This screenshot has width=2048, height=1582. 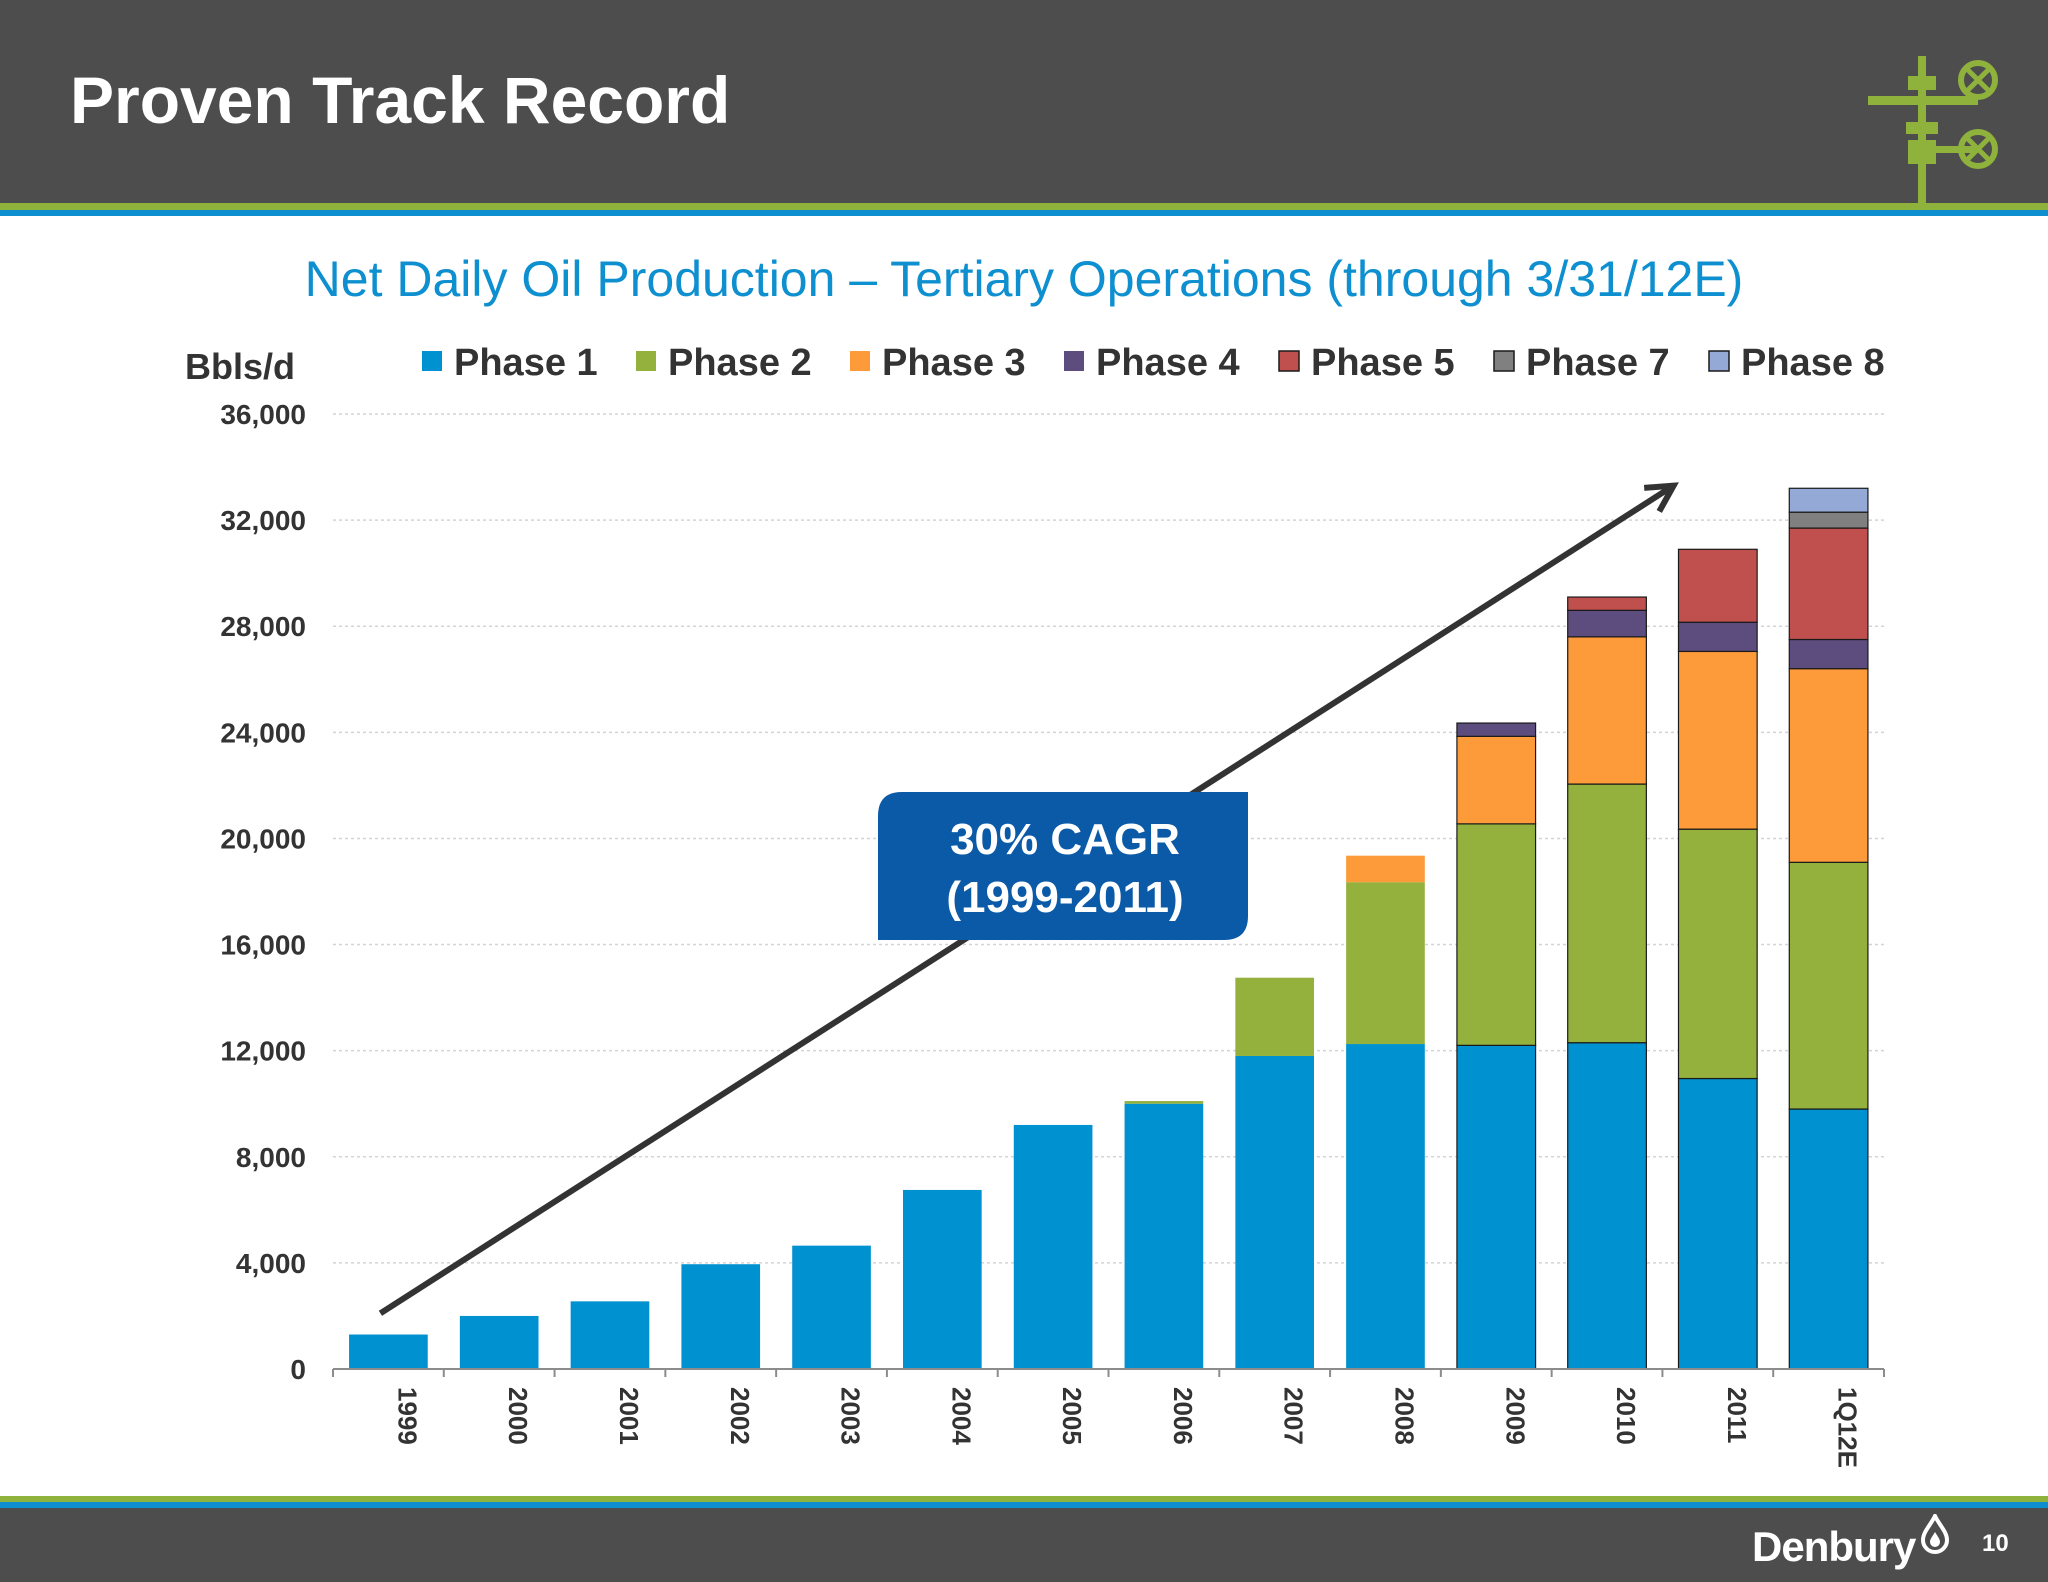 What do you see at coordinates (1108, 1372) in the screenshot?
I see `axes` at bounding box center [1108, 1372].